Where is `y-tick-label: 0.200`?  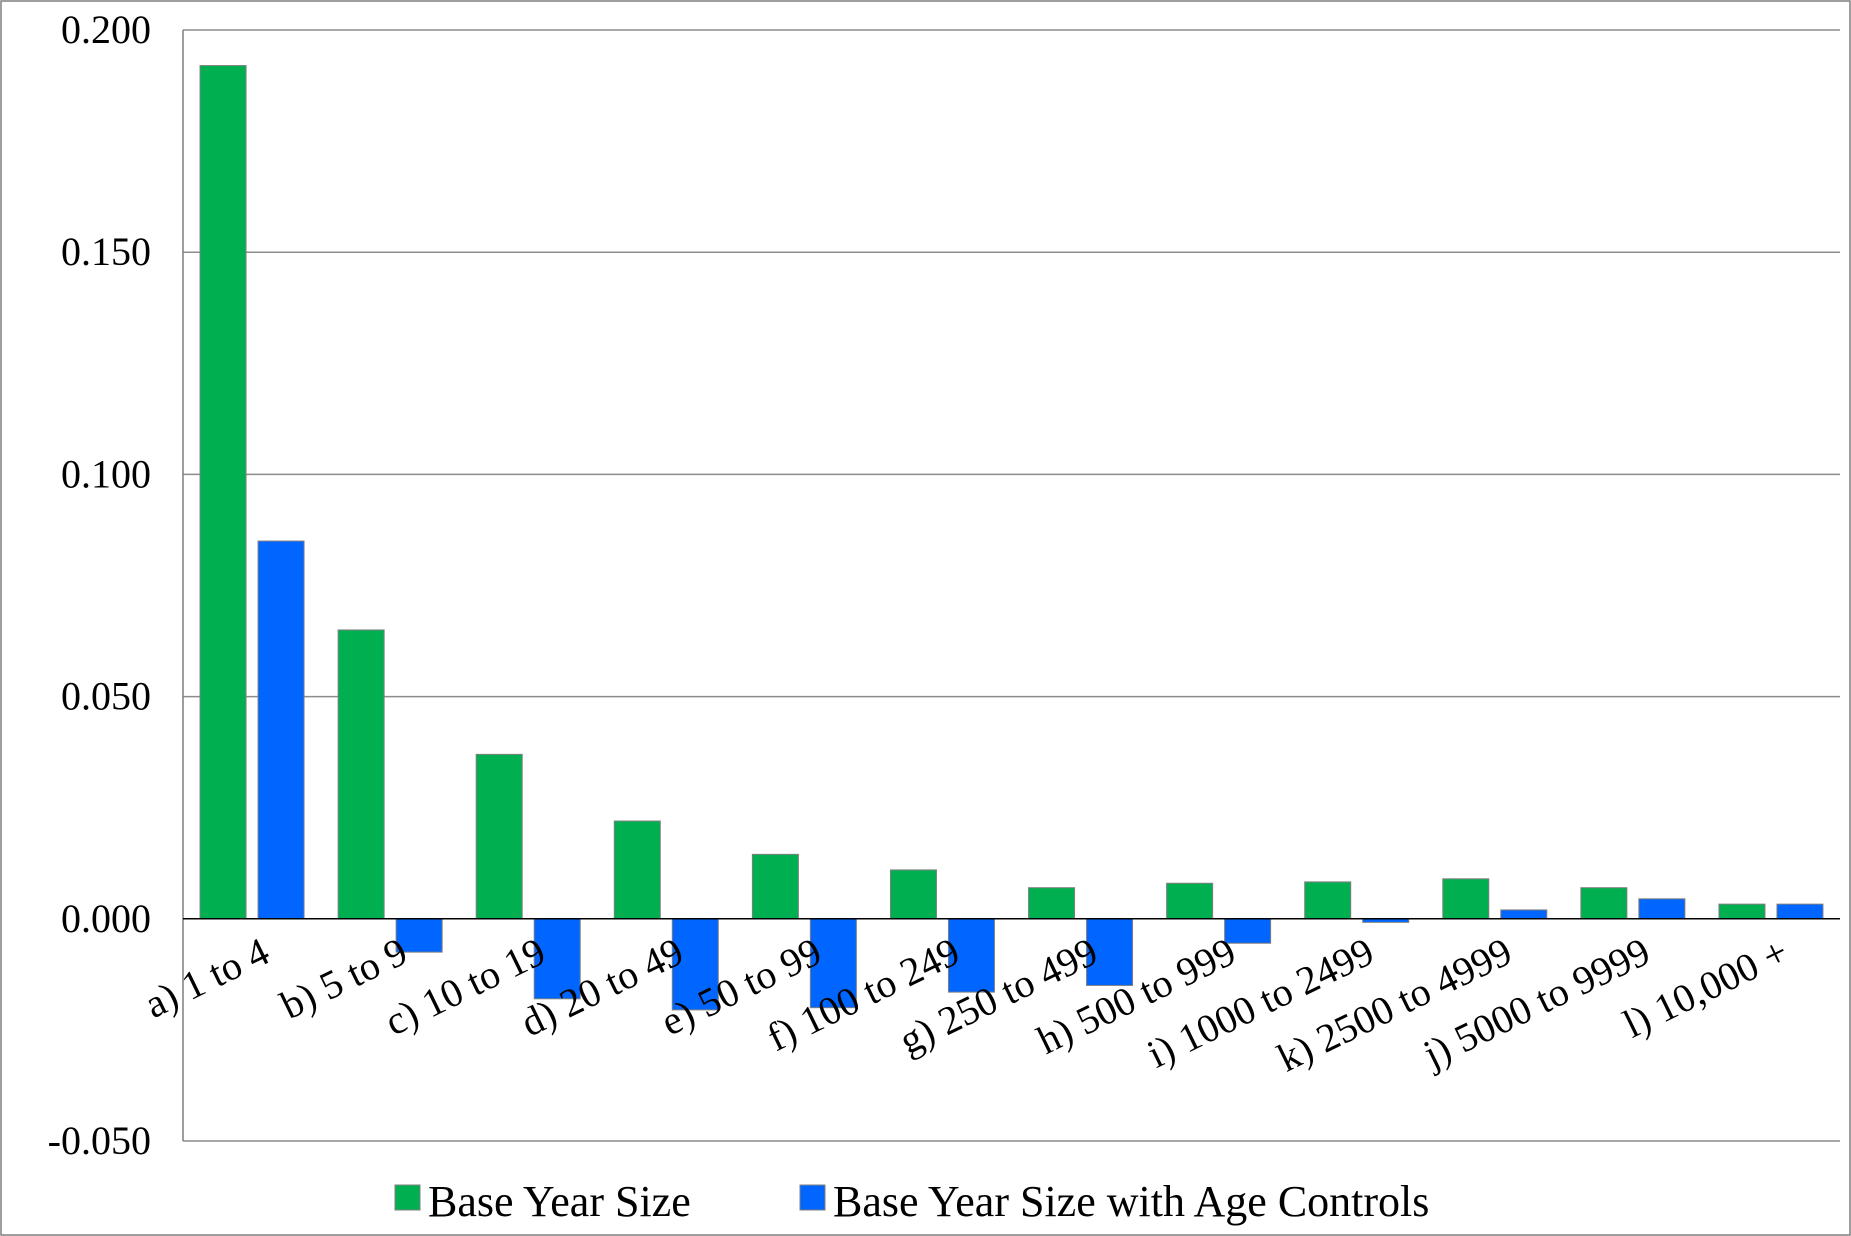
y-tick-label: 0.200 is located at coordinates (106, 29).